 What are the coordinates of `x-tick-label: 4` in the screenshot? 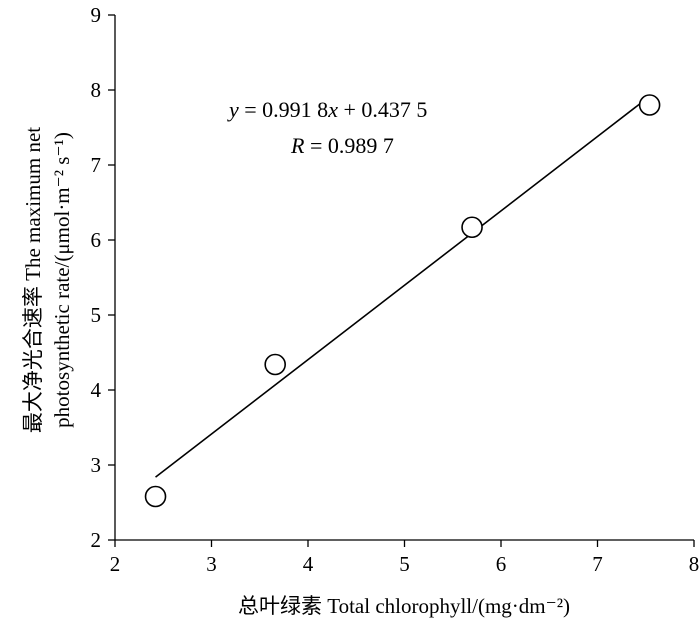 It's located at (308, 564).